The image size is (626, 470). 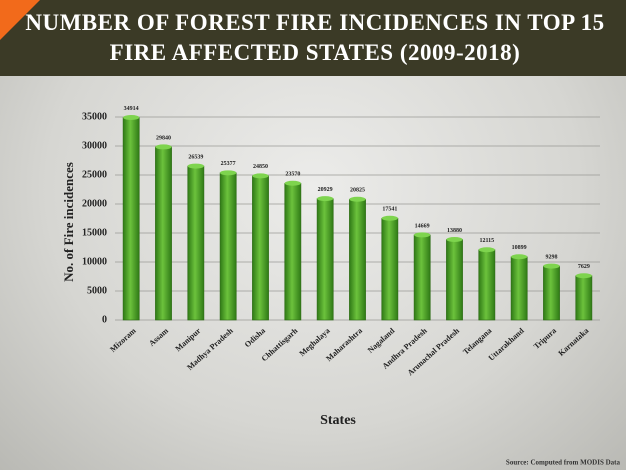 I want to click on value-label: 14669, so click(x=422, y=226).